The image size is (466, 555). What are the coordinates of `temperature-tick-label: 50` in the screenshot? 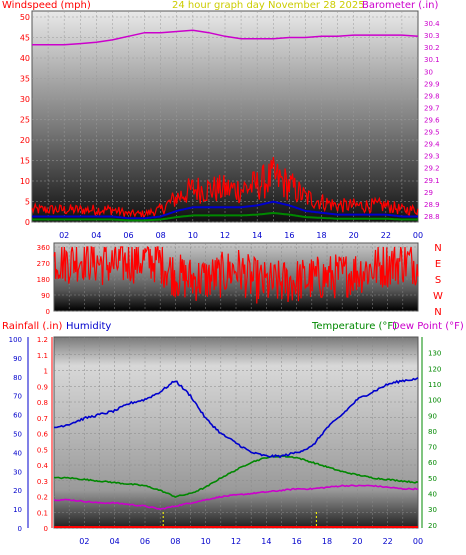 It's located at (432, 479).